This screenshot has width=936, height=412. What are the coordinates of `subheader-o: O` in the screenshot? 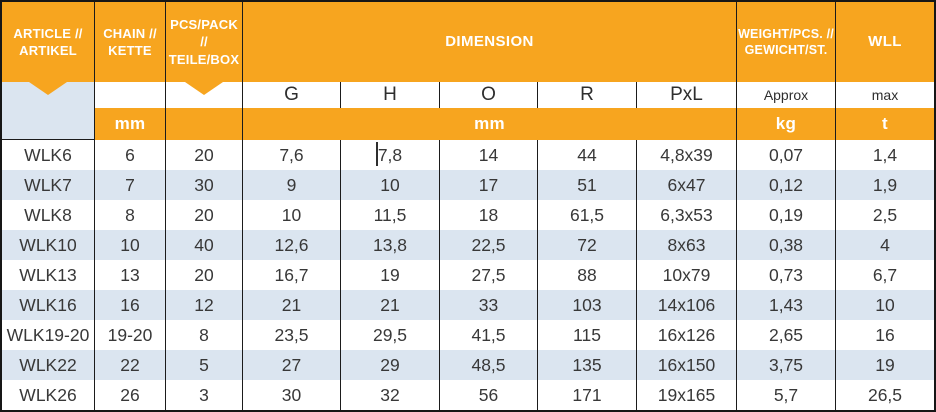 It's located at (489, 95).